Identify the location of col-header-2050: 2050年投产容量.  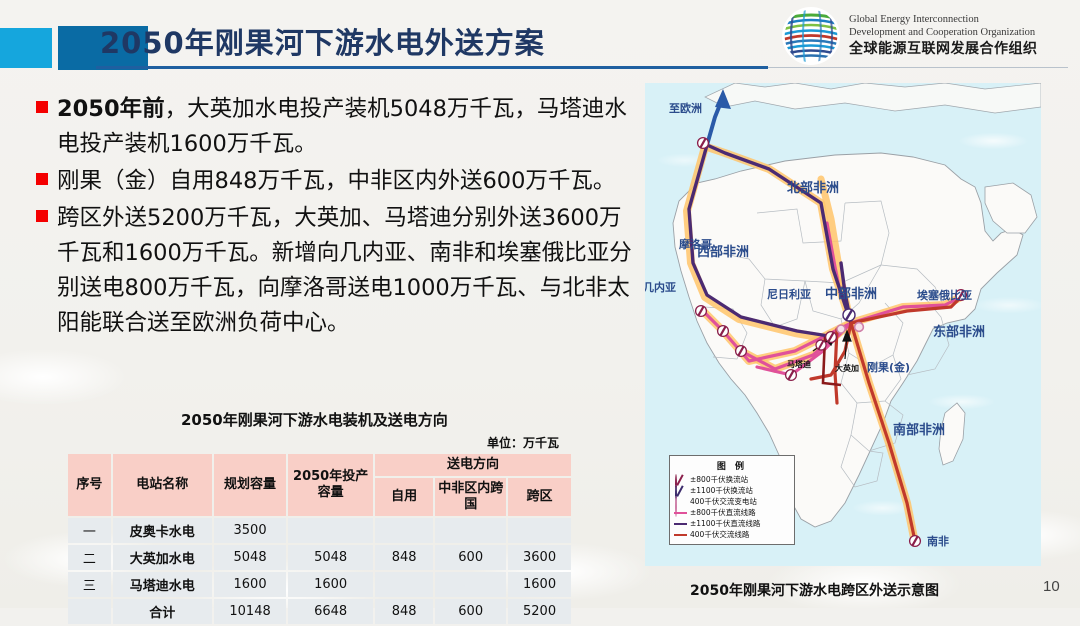
(330, 485).